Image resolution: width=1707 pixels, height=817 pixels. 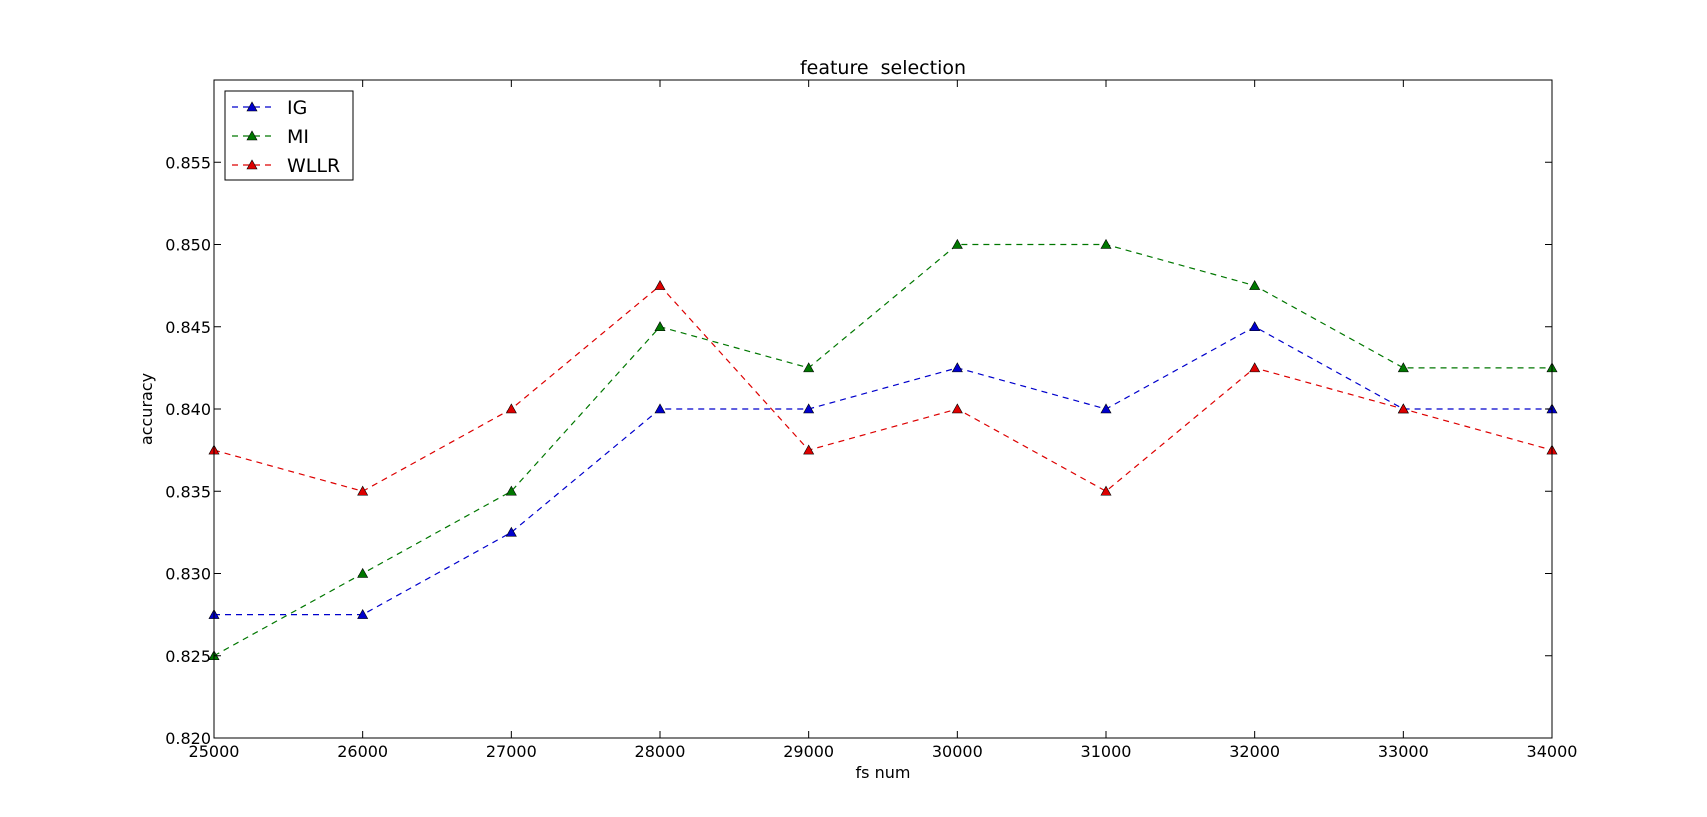 What do you see at coordinates (297, 108) in the screenshot?
I see `legend-label-ig: IG` at bounding box center [297, 108].